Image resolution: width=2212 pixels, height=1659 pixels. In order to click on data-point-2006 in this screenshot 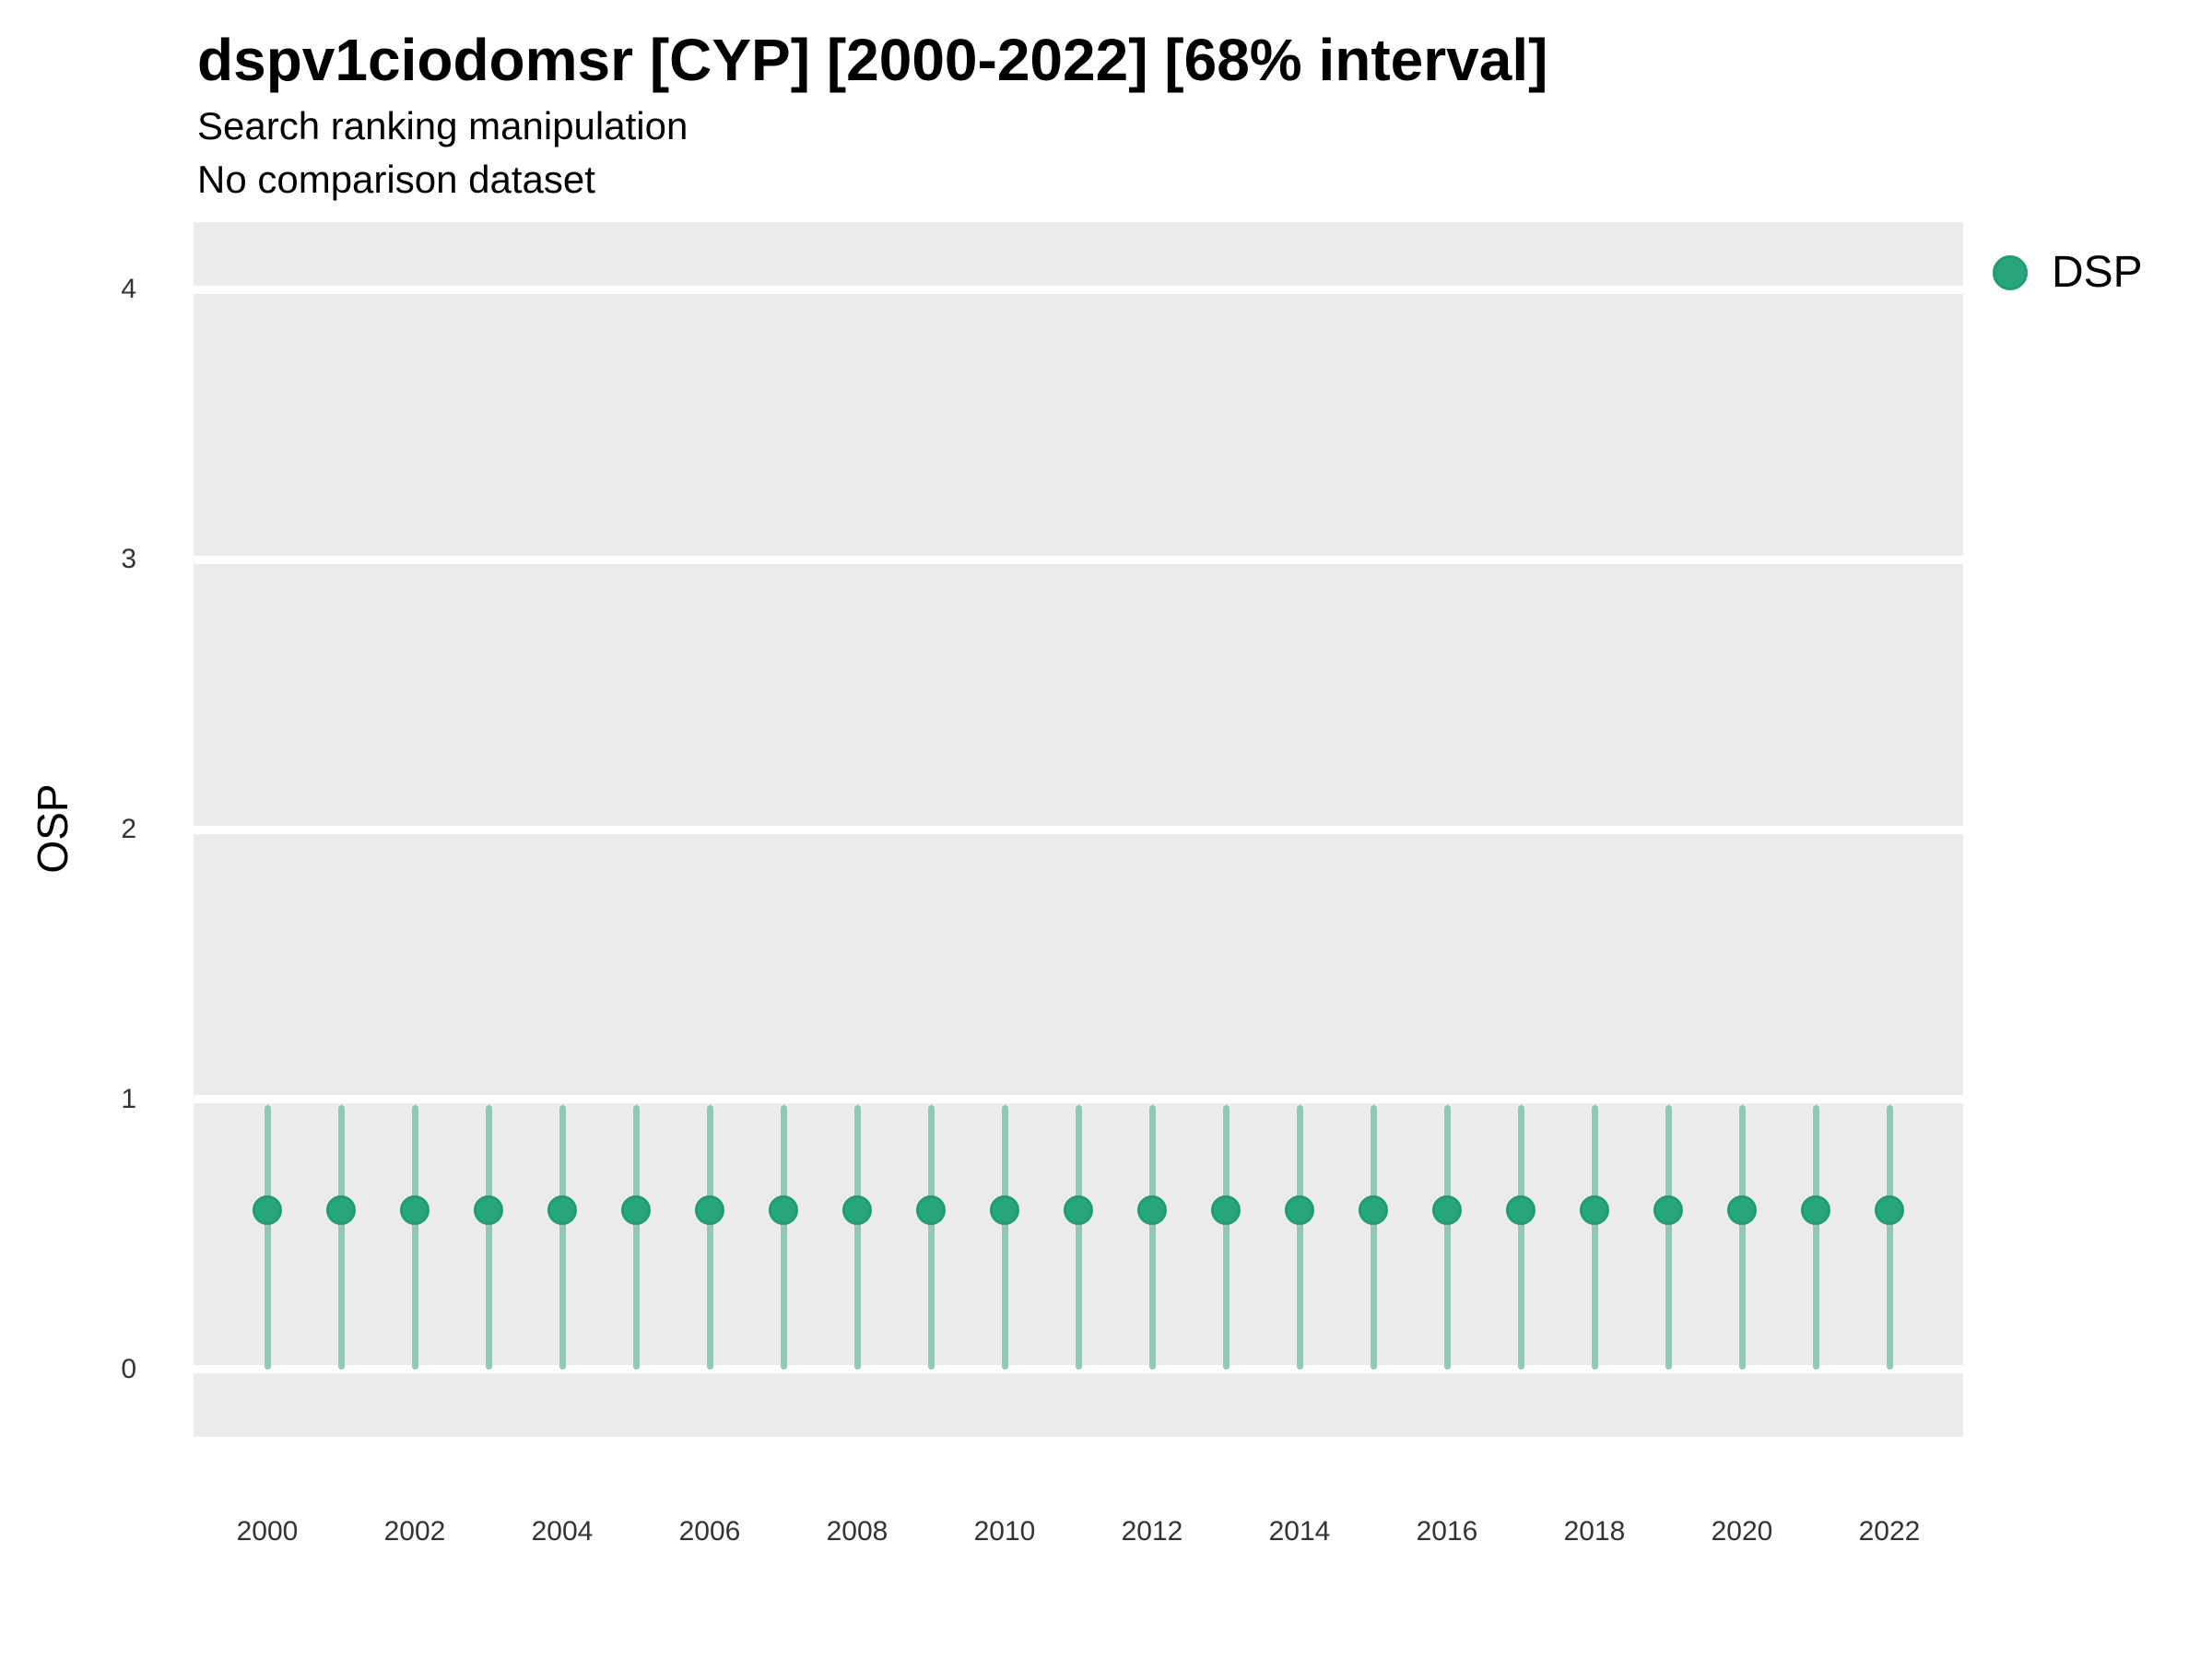, I will do `click(709, 1209)`.